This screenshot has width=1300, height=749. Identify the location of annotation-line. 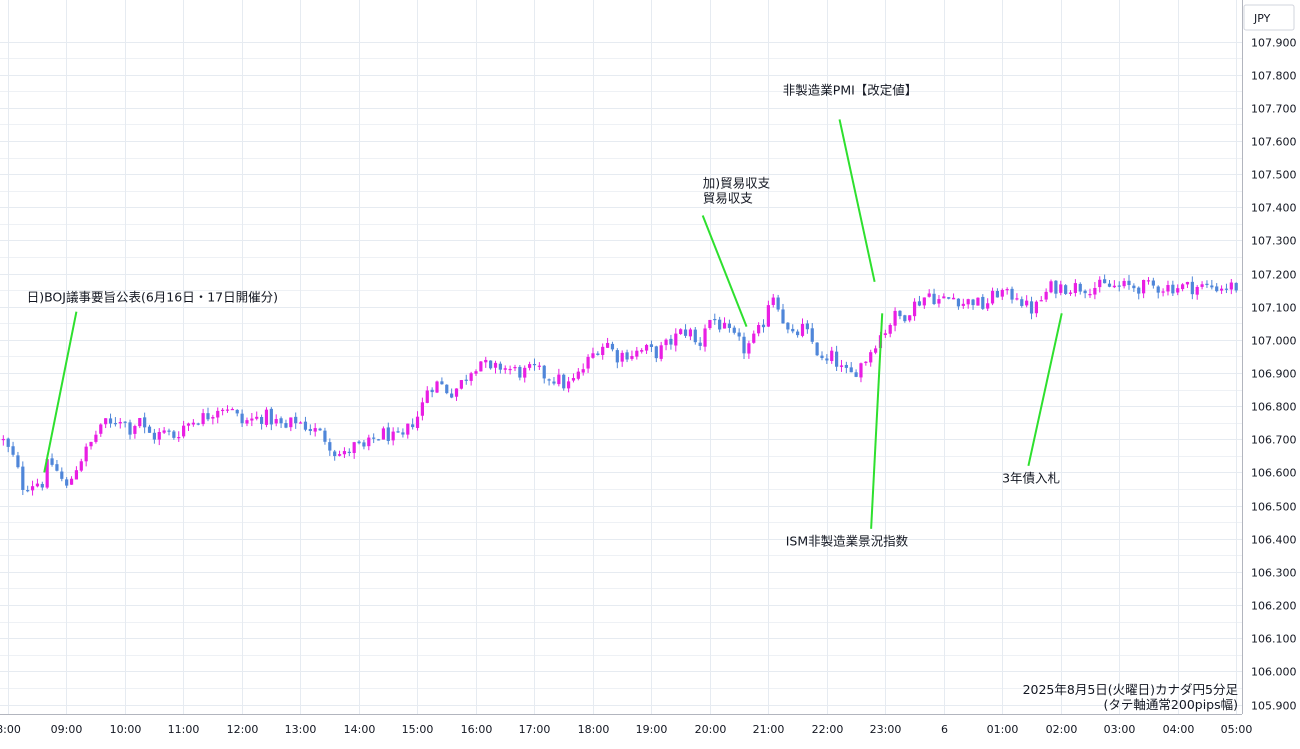
(877, 421).